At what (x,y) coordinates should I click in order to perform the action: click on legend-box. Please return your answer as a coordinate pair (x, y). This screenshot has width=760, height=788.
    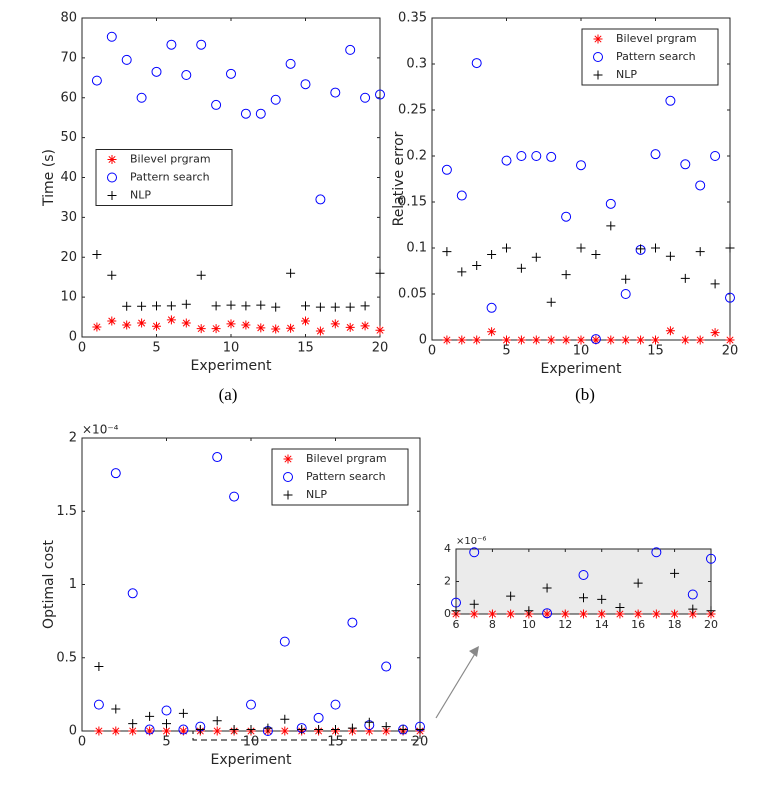
    Looking at the image, I should click on (650, 57).